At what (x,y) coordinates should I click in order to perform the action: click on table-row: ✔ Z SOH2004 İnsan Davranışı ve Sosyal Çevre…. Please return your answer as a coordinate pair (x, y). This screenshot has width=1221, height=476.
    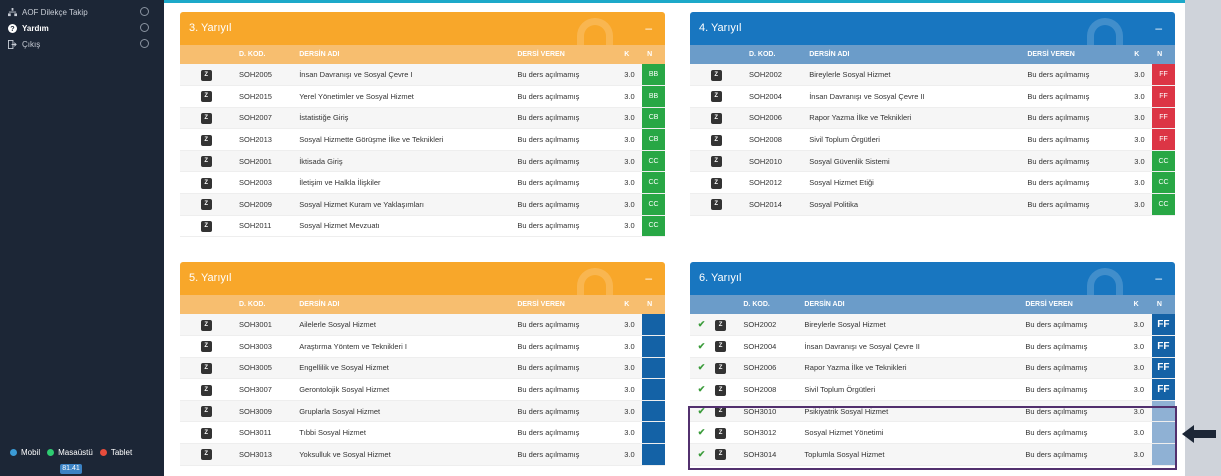
    Looking at the image, I should click on (932, 346).